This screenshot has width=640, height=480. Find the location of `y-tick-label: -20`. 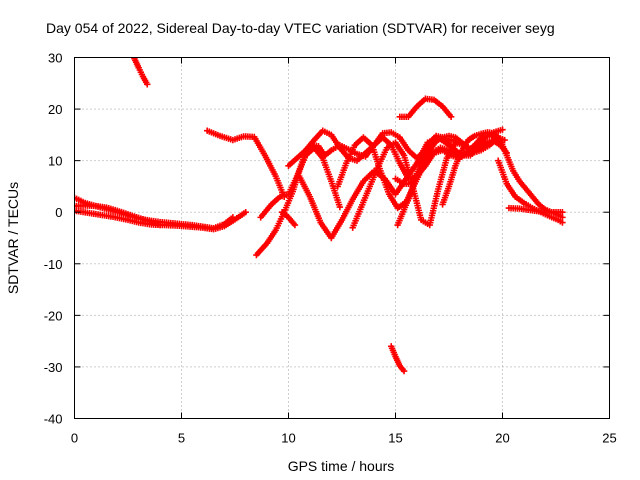

y-tick-label: -20 is located at coordinates (53, 315).